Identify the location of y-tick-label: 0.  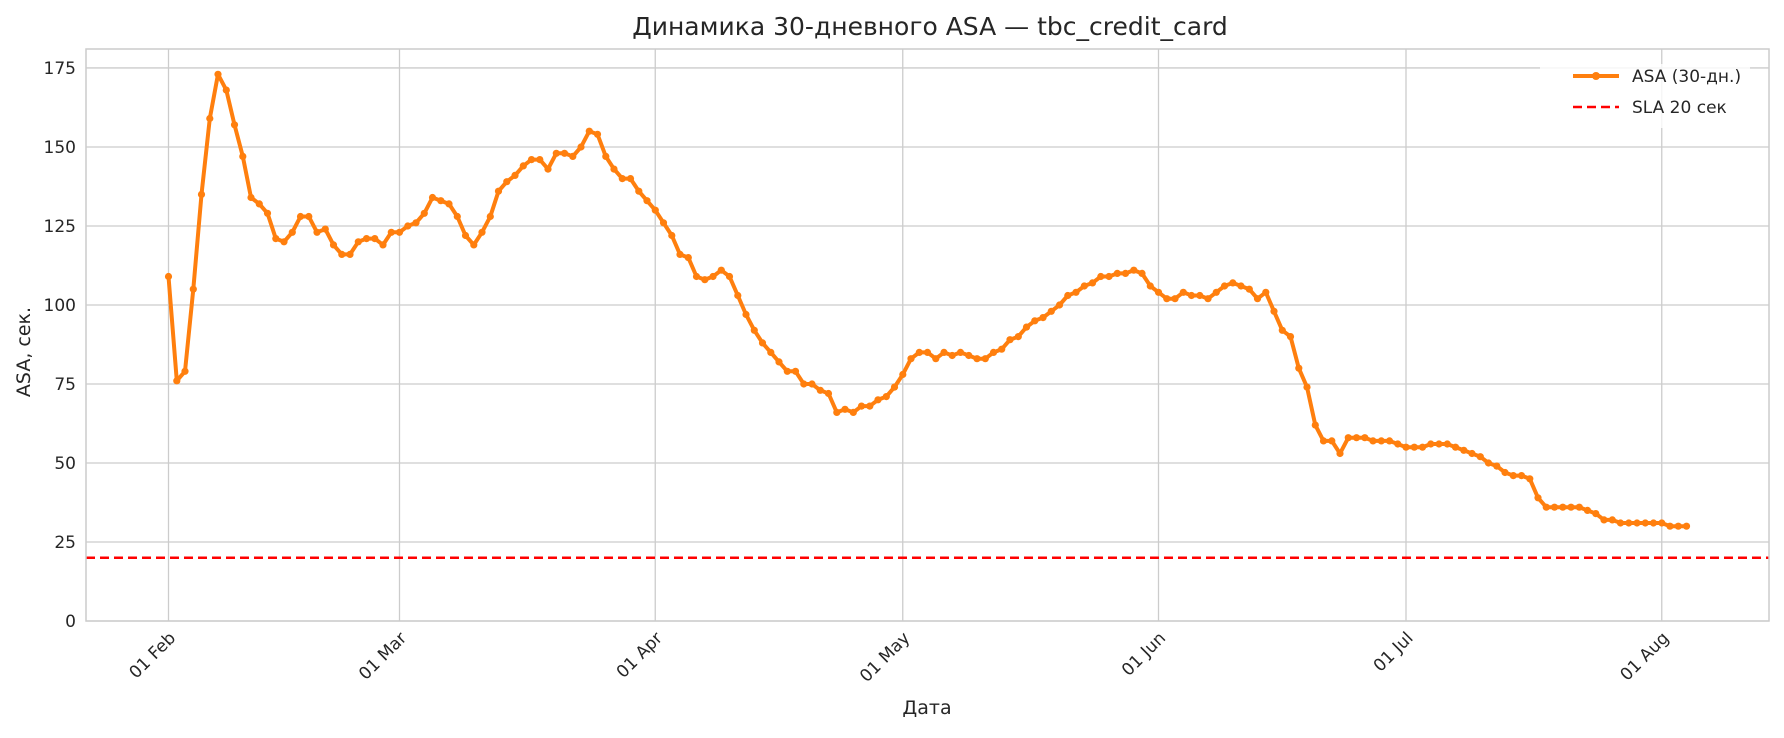
(70, 622).